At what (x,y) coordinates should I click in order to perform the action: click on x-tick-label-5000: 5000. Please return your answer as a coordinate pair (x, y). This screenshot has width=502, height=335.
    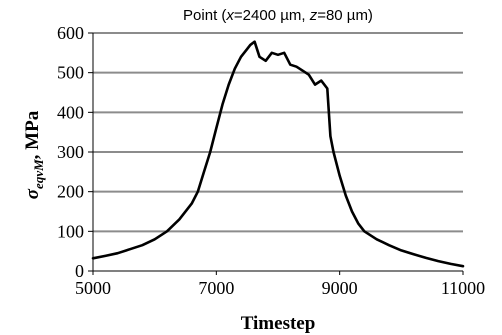
    Looking at the image, I should click on (93, 288).